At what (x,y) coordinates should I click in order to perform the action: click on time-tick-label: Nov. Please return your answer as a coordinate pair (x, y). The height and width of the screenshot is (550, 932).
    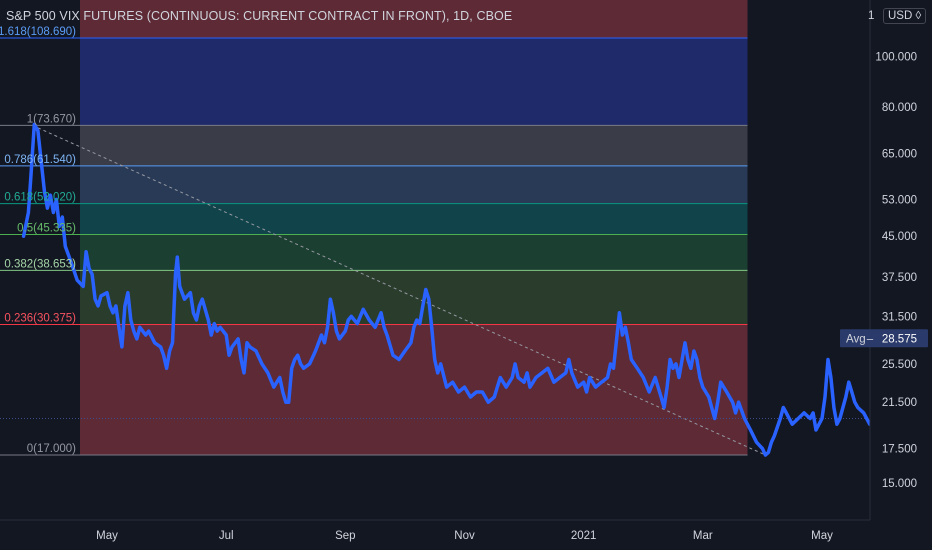
    Looking at the image, I should click on (464, 536).